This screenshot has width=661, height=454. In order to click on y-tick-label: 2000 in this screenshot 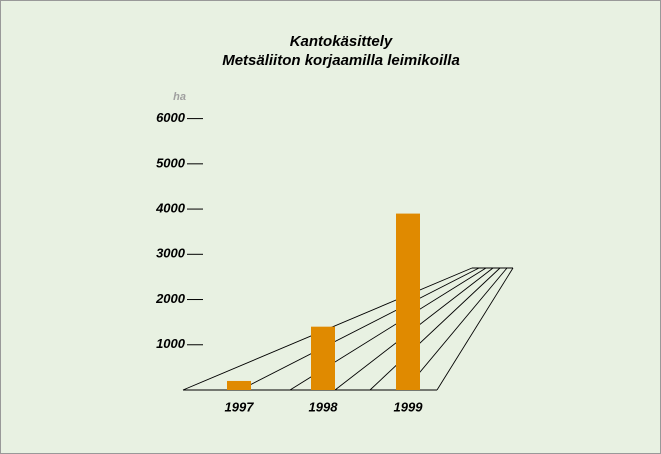, I will do `click(170, 298)`.